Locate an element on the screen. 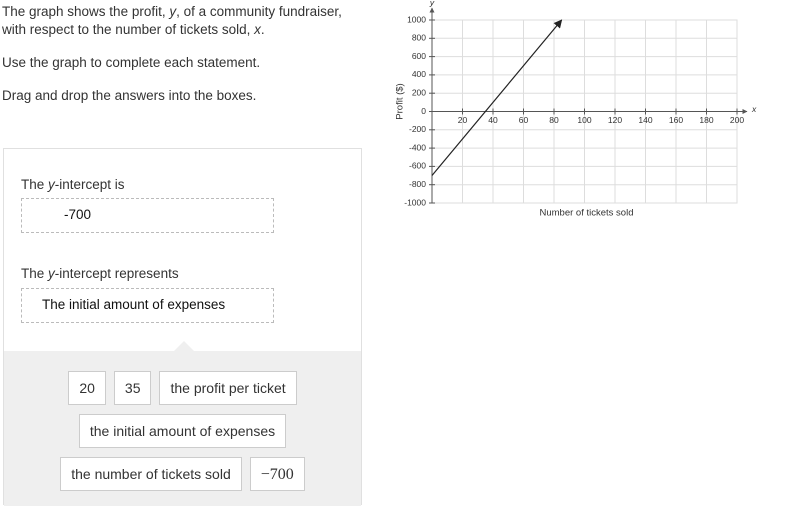  text: -intercept is is located at coordinates (89, 184).